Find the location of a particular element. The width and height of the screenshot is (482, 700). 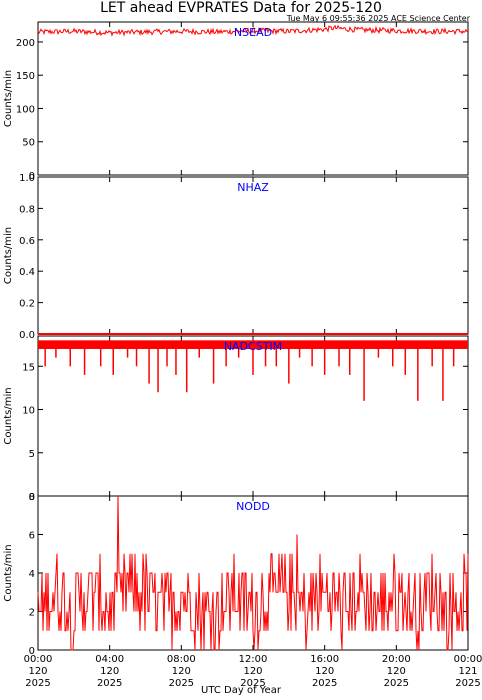

nsead-series-line is located at coordinates (253, 30).